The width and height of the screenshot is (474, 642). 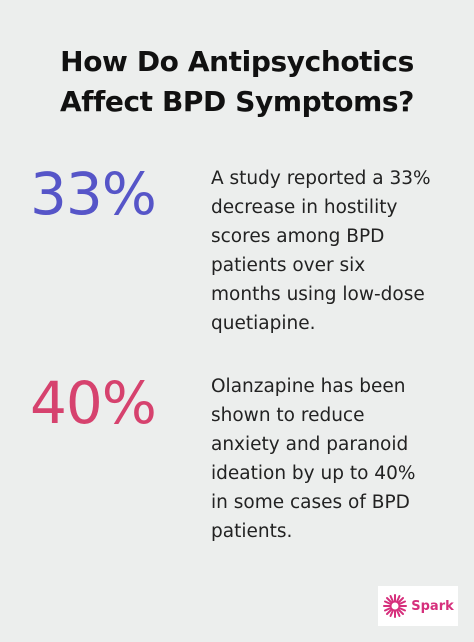 What do you see at coordinates (288, 415) in the screenshot?
I see `description-line: shown to reduce` at bounding box center [288, 415].